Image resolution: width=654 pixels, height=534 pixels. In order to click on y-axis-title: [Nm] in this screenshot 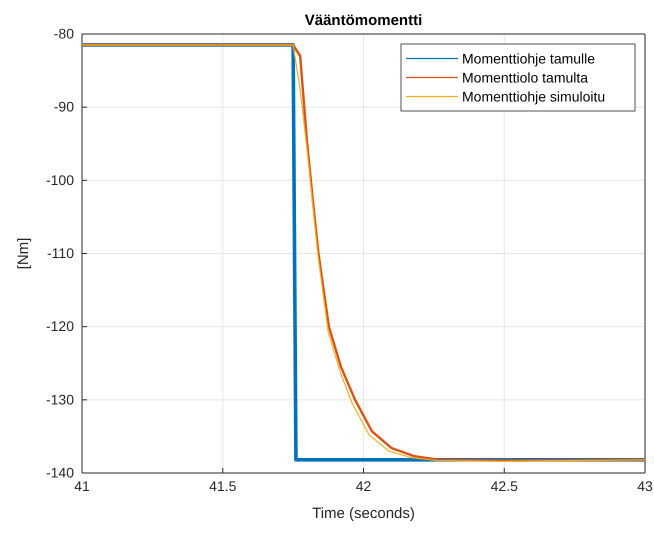, I will do `click(23, 254)`.